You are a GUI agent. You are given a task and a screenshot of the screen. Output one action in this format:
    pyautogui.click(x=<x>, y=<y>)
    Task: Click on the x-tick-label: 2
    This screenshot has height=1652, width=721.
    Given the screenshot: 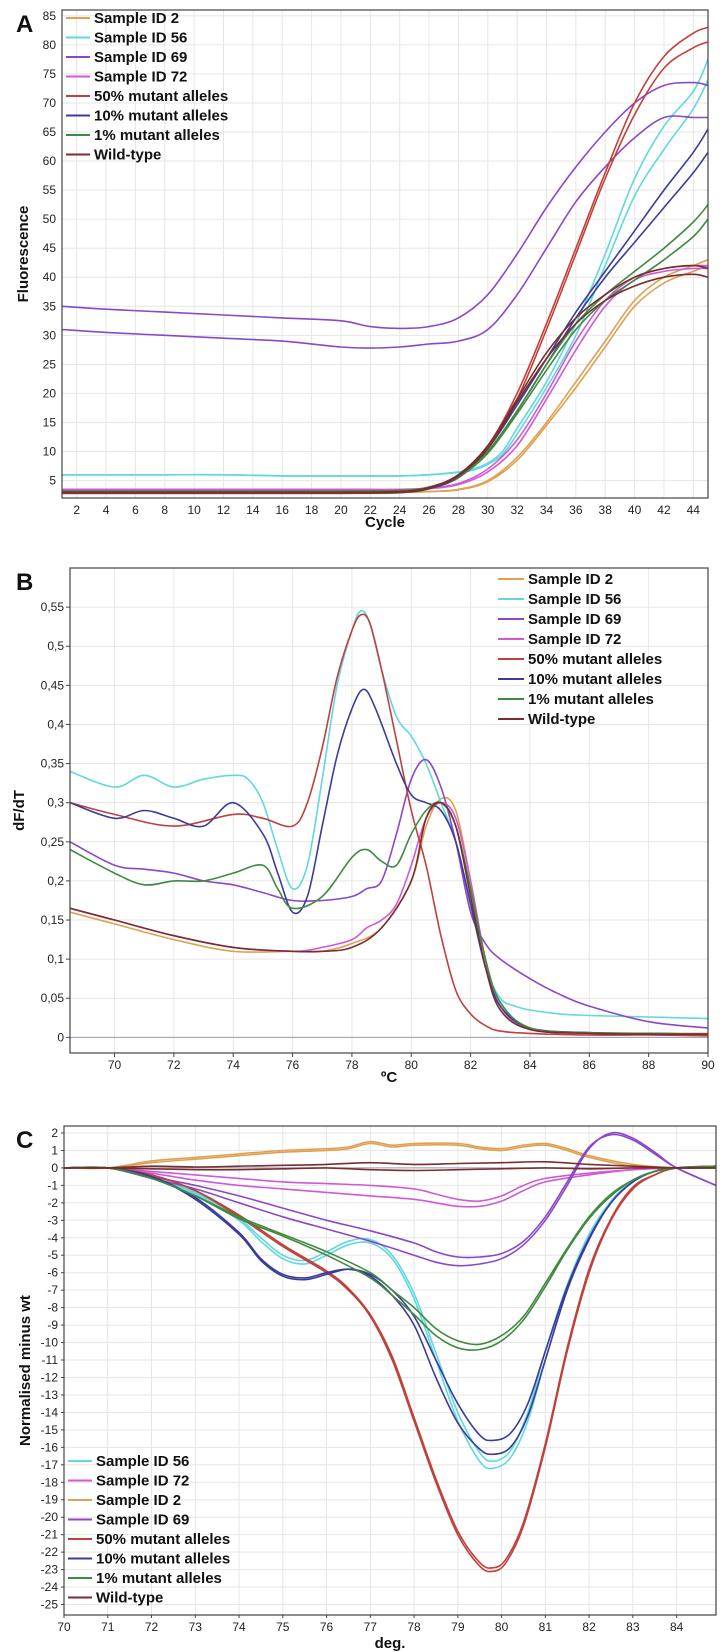 What is the action you would take?
    pyautogui.click(x=76, y=510)
    